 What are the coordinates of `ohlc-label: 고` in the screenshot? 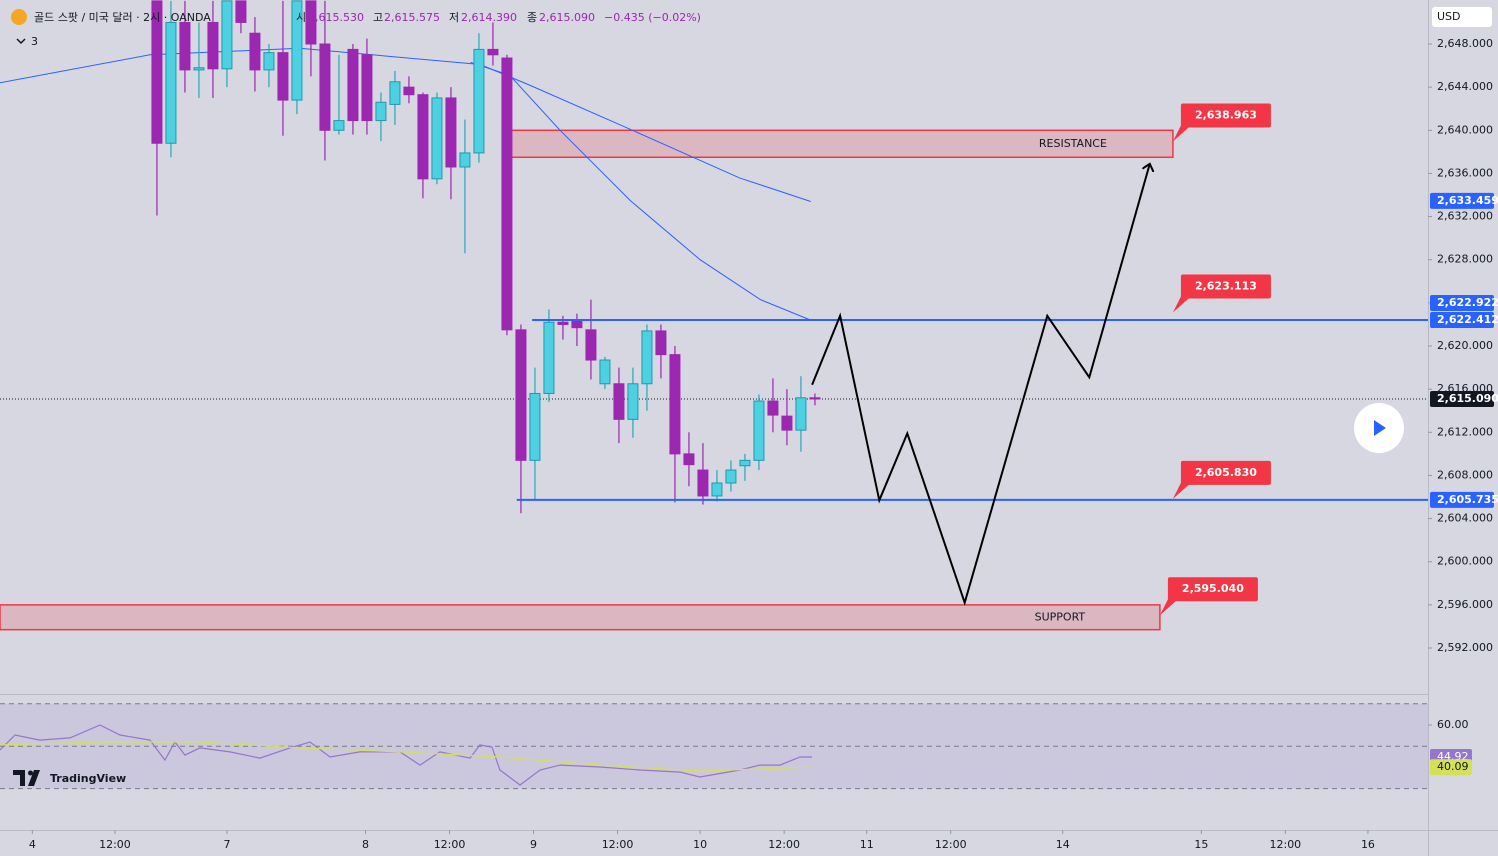 It's located at (378, 17).